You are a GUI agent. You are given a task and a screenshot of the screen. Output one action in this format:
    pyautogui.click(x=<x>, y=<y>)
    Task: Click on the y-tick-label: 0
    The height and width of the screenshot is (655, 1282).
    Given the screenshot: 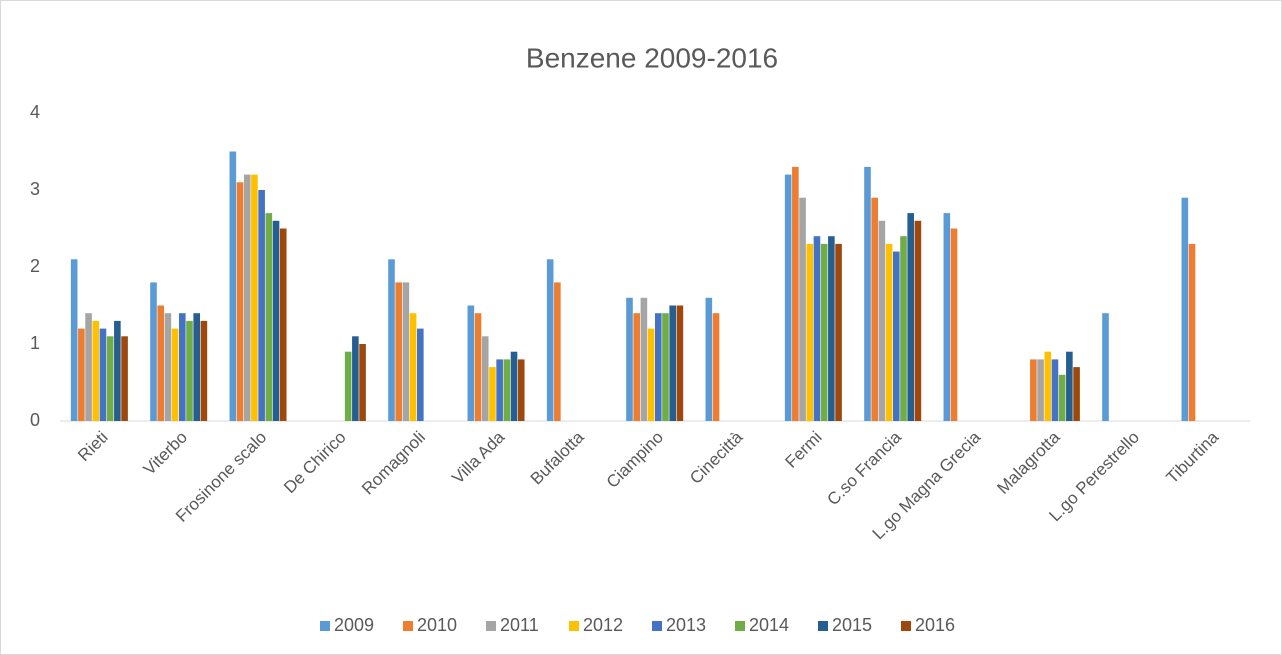 What is the action you would take?
    pyautogui.click(x=35, y=420)
    